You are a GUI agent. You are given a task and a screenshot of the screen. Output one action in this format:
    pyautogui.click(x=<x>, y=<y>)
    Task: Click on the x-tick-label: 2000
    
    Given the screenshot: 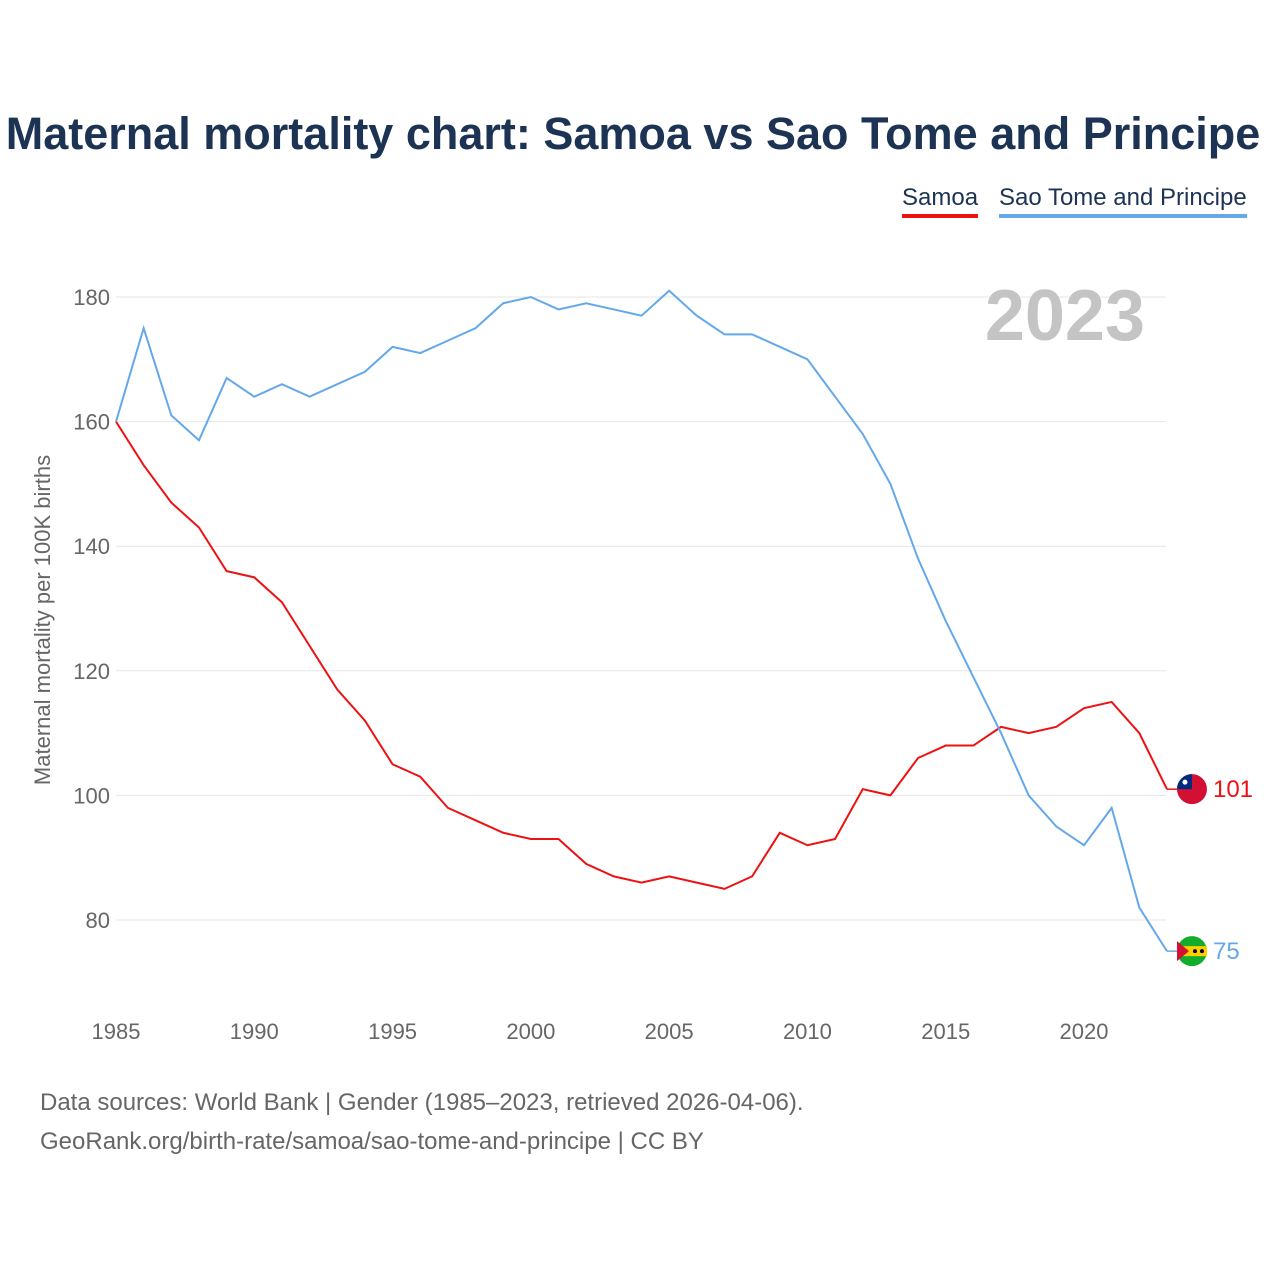 What is the action you would take?
    pyautogui.click(x=530, y=1031)
    